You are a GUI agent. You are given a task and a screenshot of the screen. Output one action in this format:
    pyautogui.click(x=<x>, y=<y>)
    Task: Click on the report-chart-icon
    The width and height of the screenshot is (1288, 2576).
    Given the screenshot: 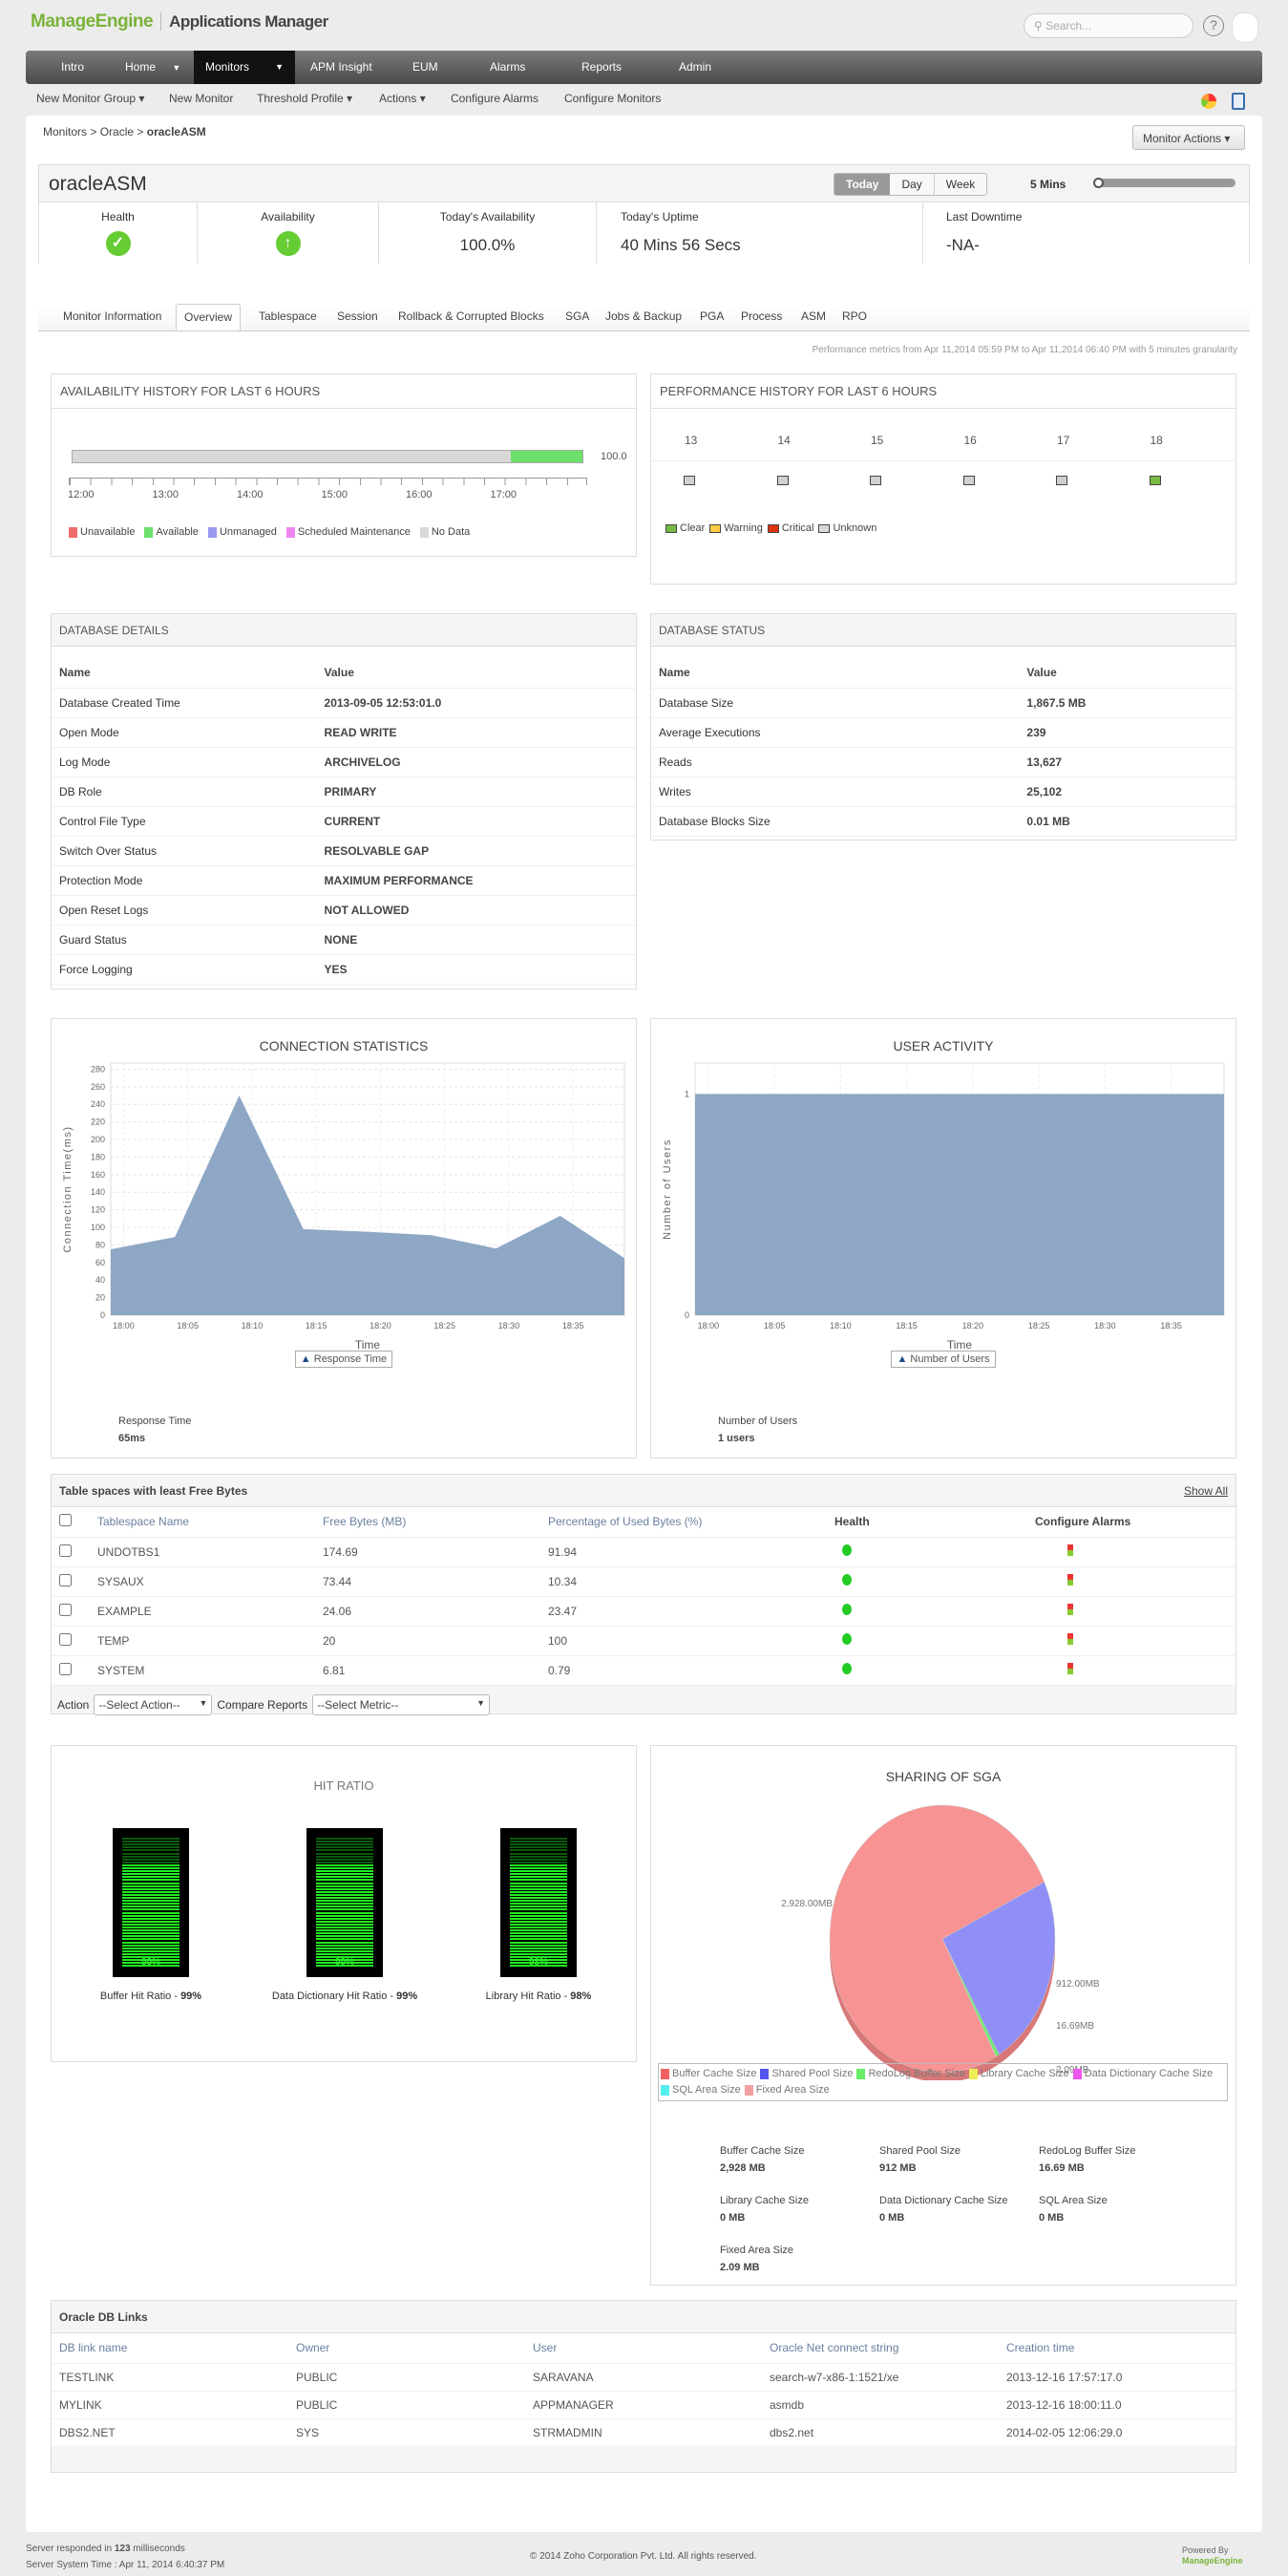 What is the action you would take?
    pyautogui.click(x=1208, y=101)
    